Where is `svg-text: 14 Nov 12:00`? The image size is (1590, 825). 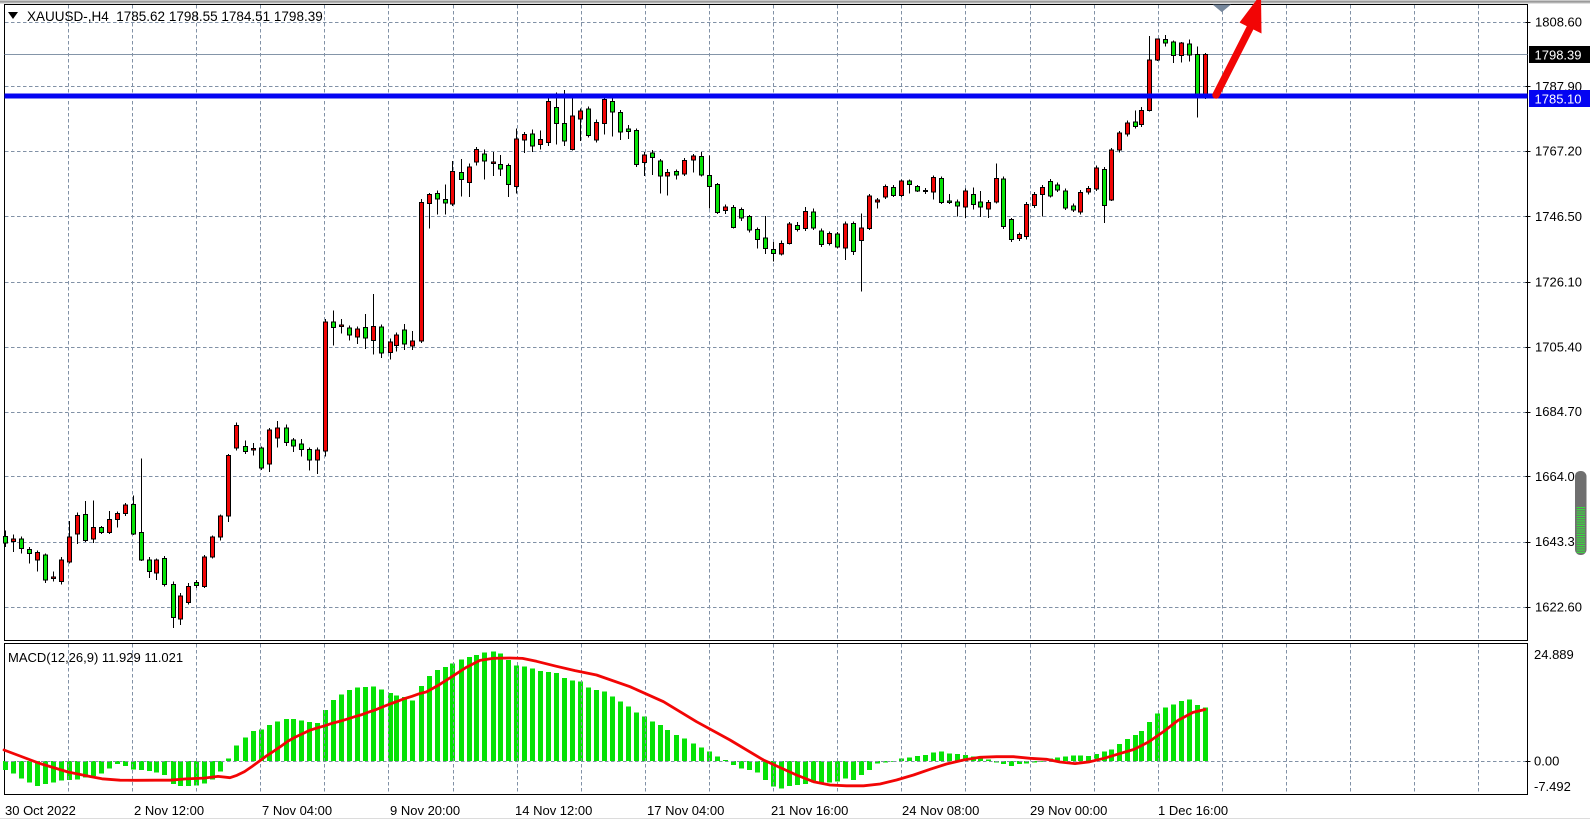
svg-text: 14 Nov 12:00 is located at coordinates (553, 810).